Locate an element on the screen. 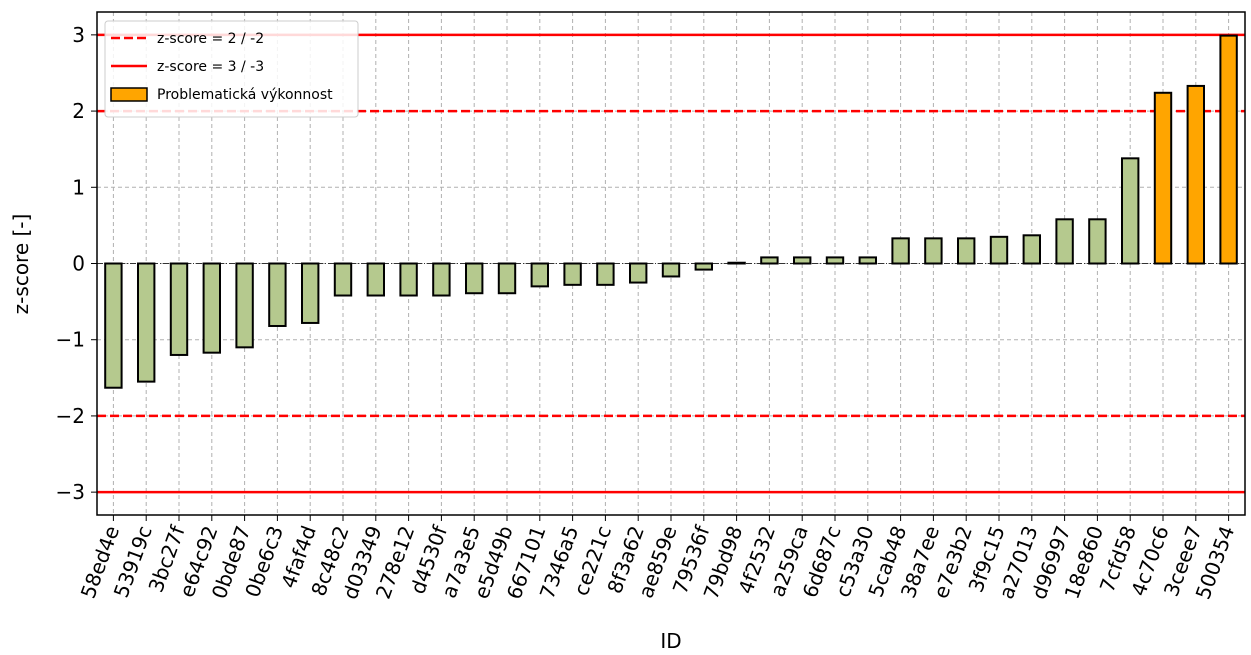  y-tick-label: 0 is located at coordinates (78, 264).